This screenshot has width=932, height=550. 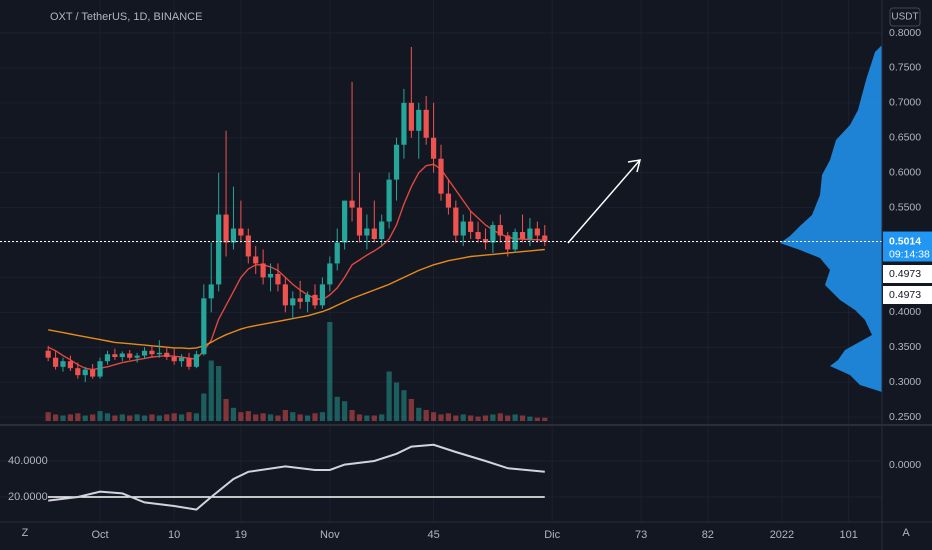 I want to click on y-tick-label: 0.3500, so click(x=905, y=347).